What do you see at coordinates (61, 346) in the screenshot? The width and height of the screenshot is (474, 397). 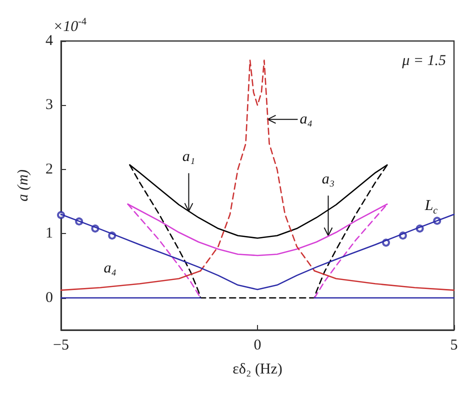 I see `x-tick-label: −5` at bounding box center [61, 346].